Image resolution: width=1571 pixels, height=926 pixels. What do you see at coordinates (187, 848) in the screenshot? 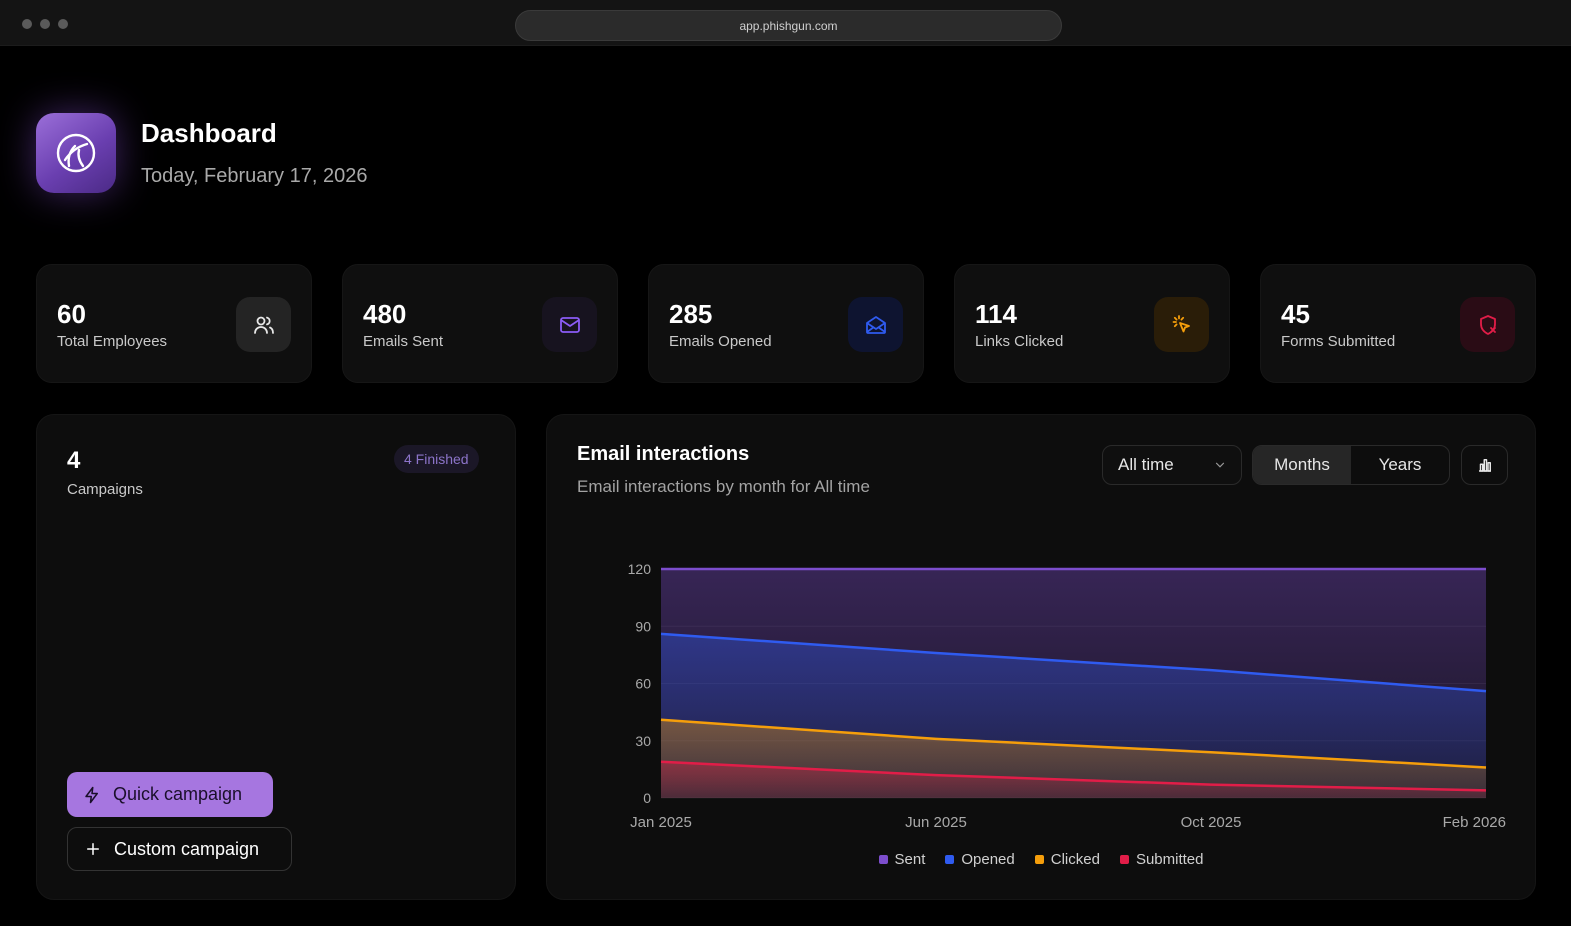
I see `custom-campaign-label: Custom campaign` at bounding box center [187, 848].